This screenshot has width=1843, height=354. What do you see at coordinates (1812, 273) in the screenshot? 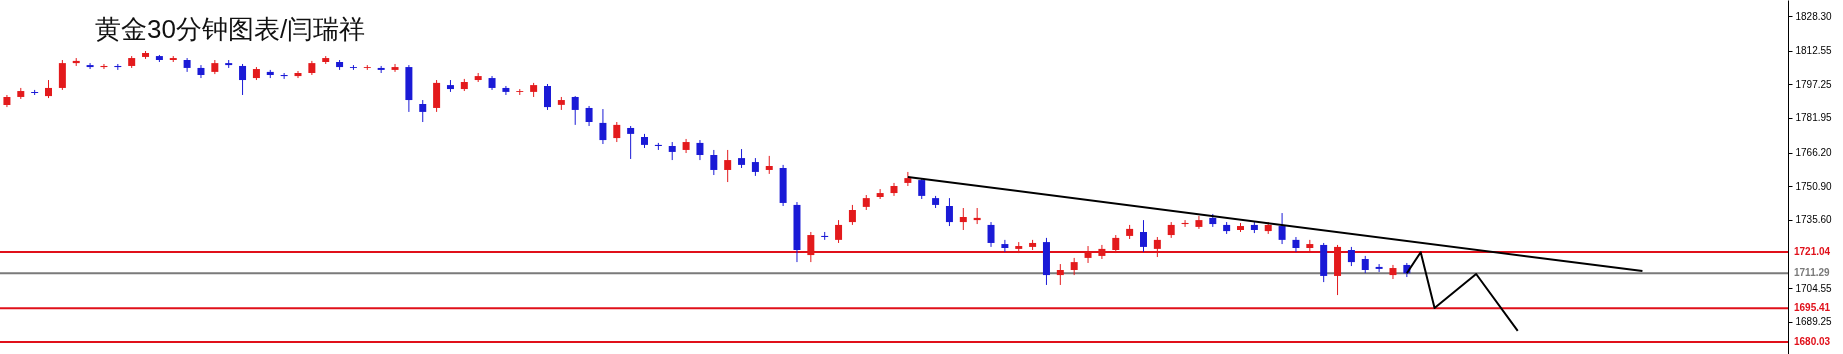
I see `ref-line-label: 1711.29` at bounding box center [1812, 273].